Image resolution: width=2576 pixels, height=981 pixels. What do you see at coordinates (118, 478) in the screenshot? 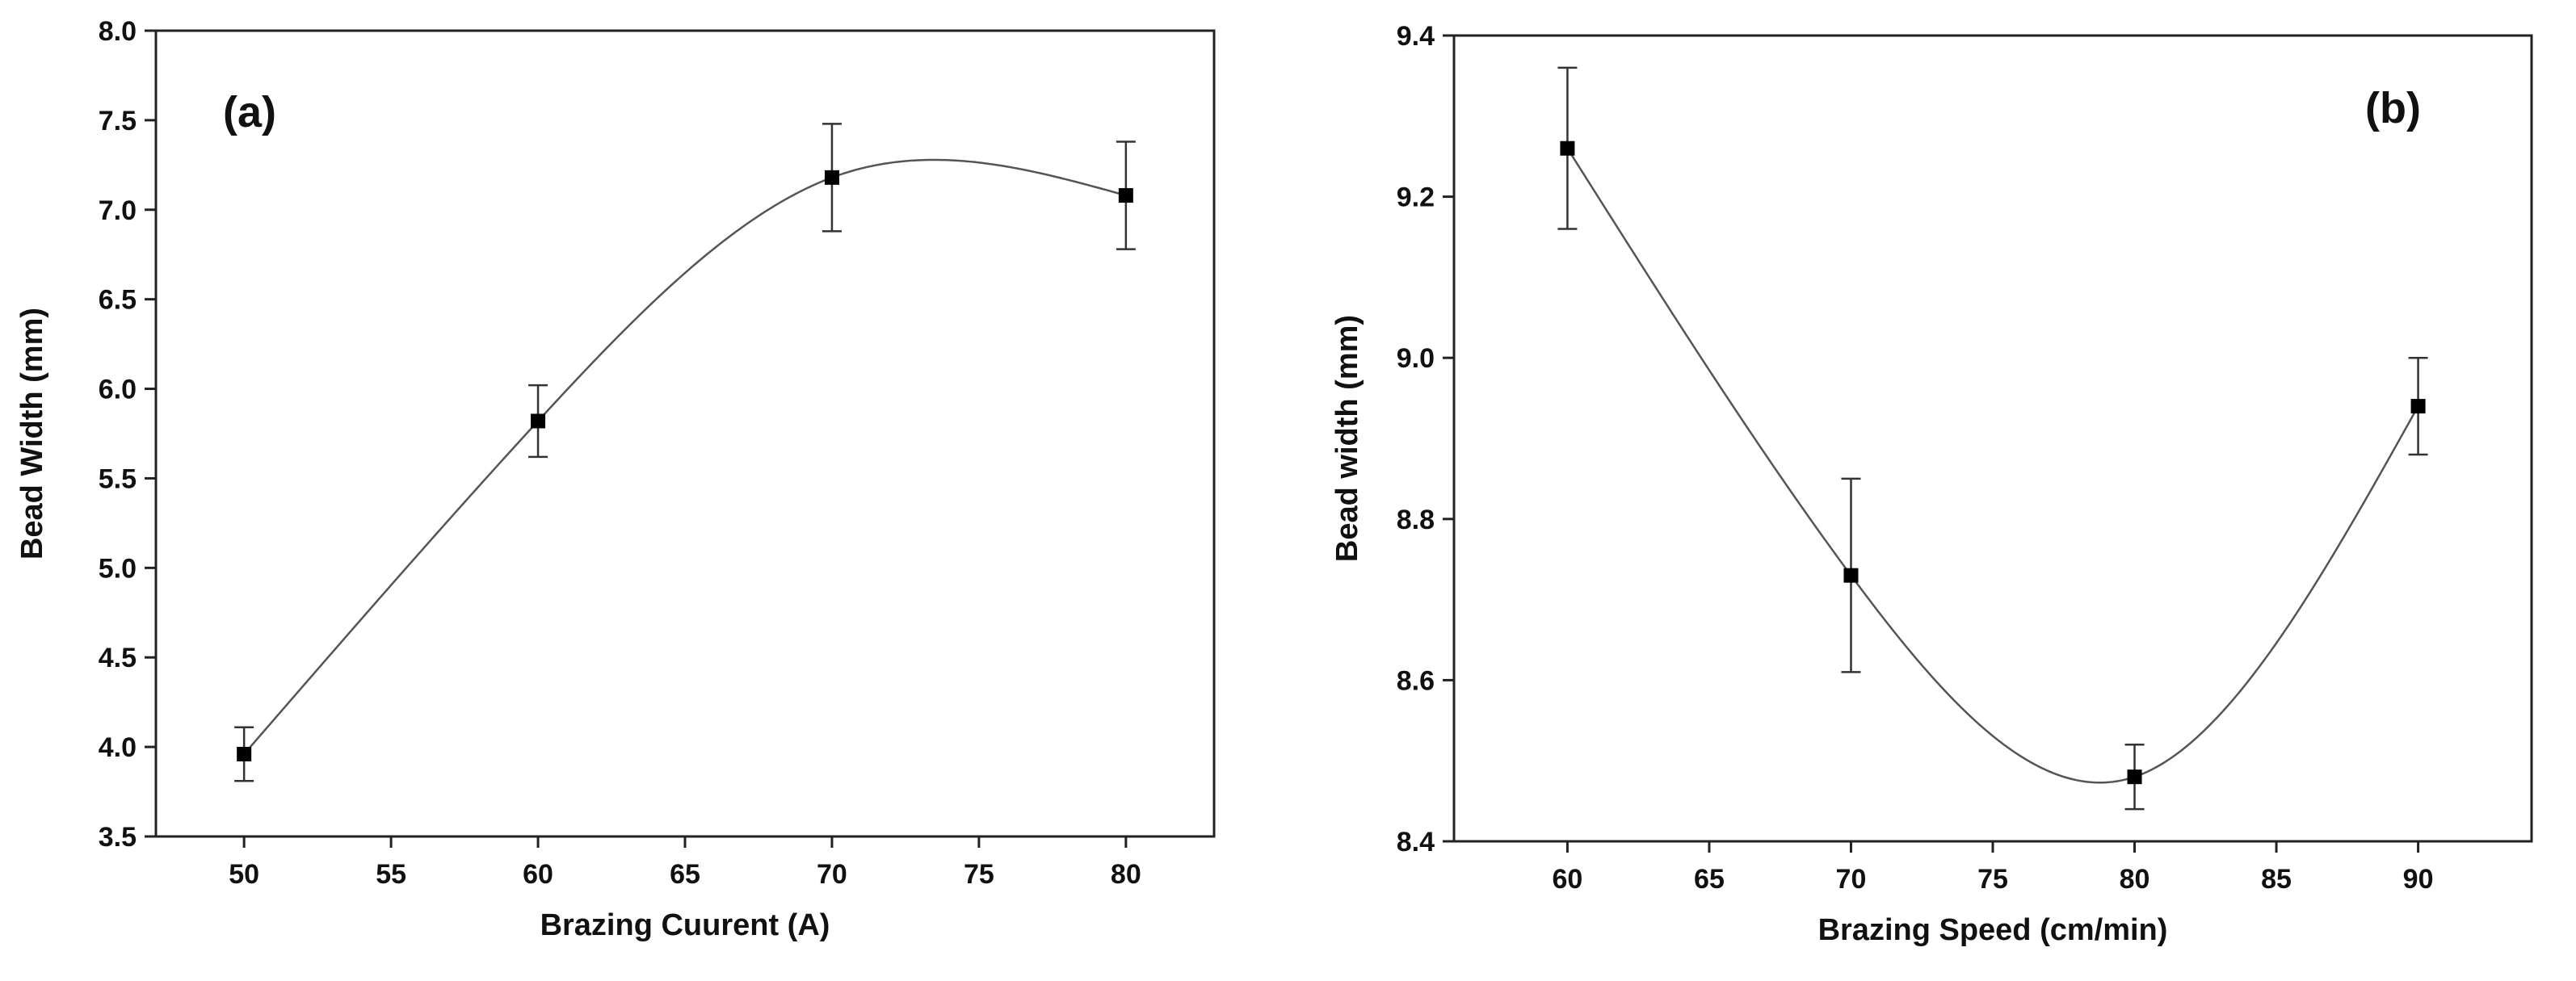
I see `y-tick-label: 5.5` at bounding box center [118, 478].